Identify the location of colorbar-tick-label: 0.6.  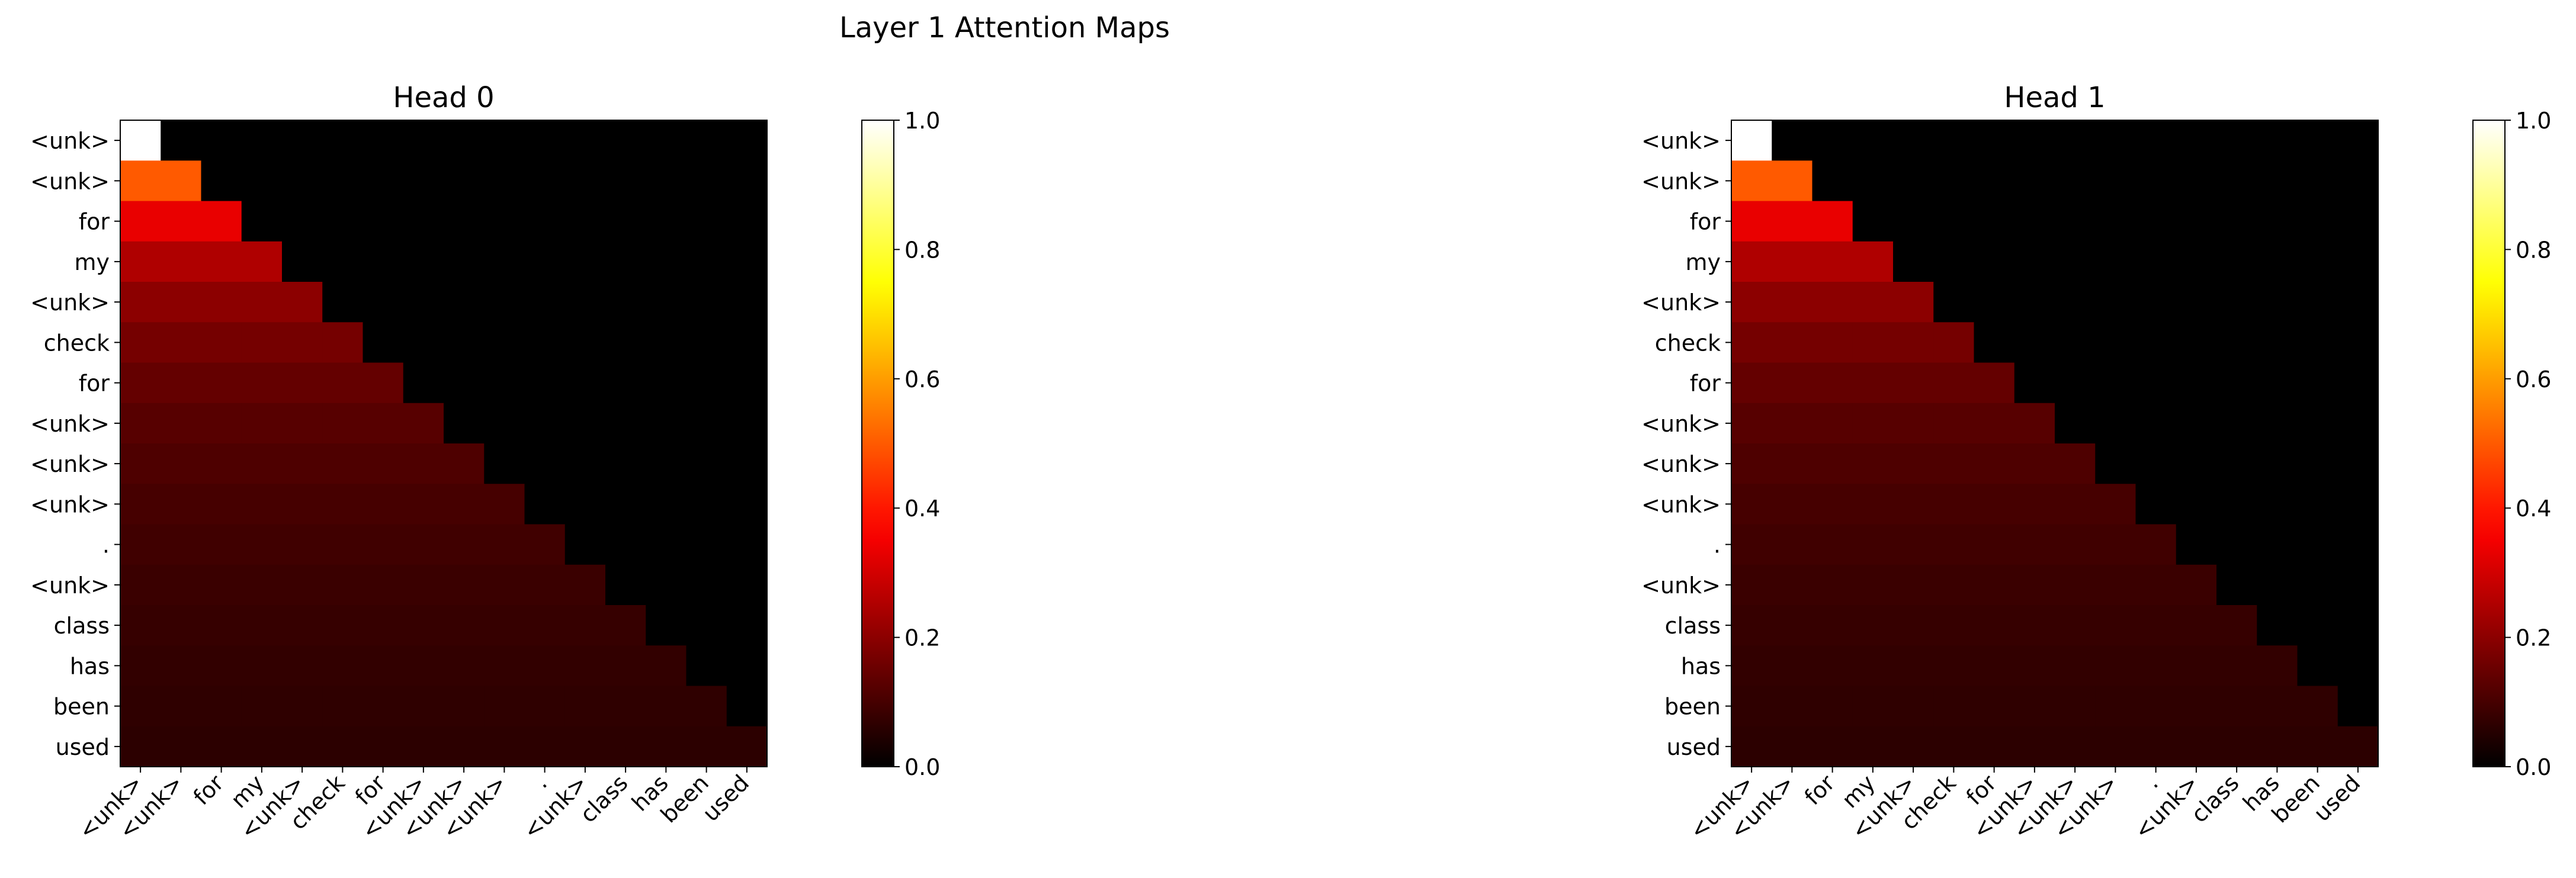
(2533, 379).